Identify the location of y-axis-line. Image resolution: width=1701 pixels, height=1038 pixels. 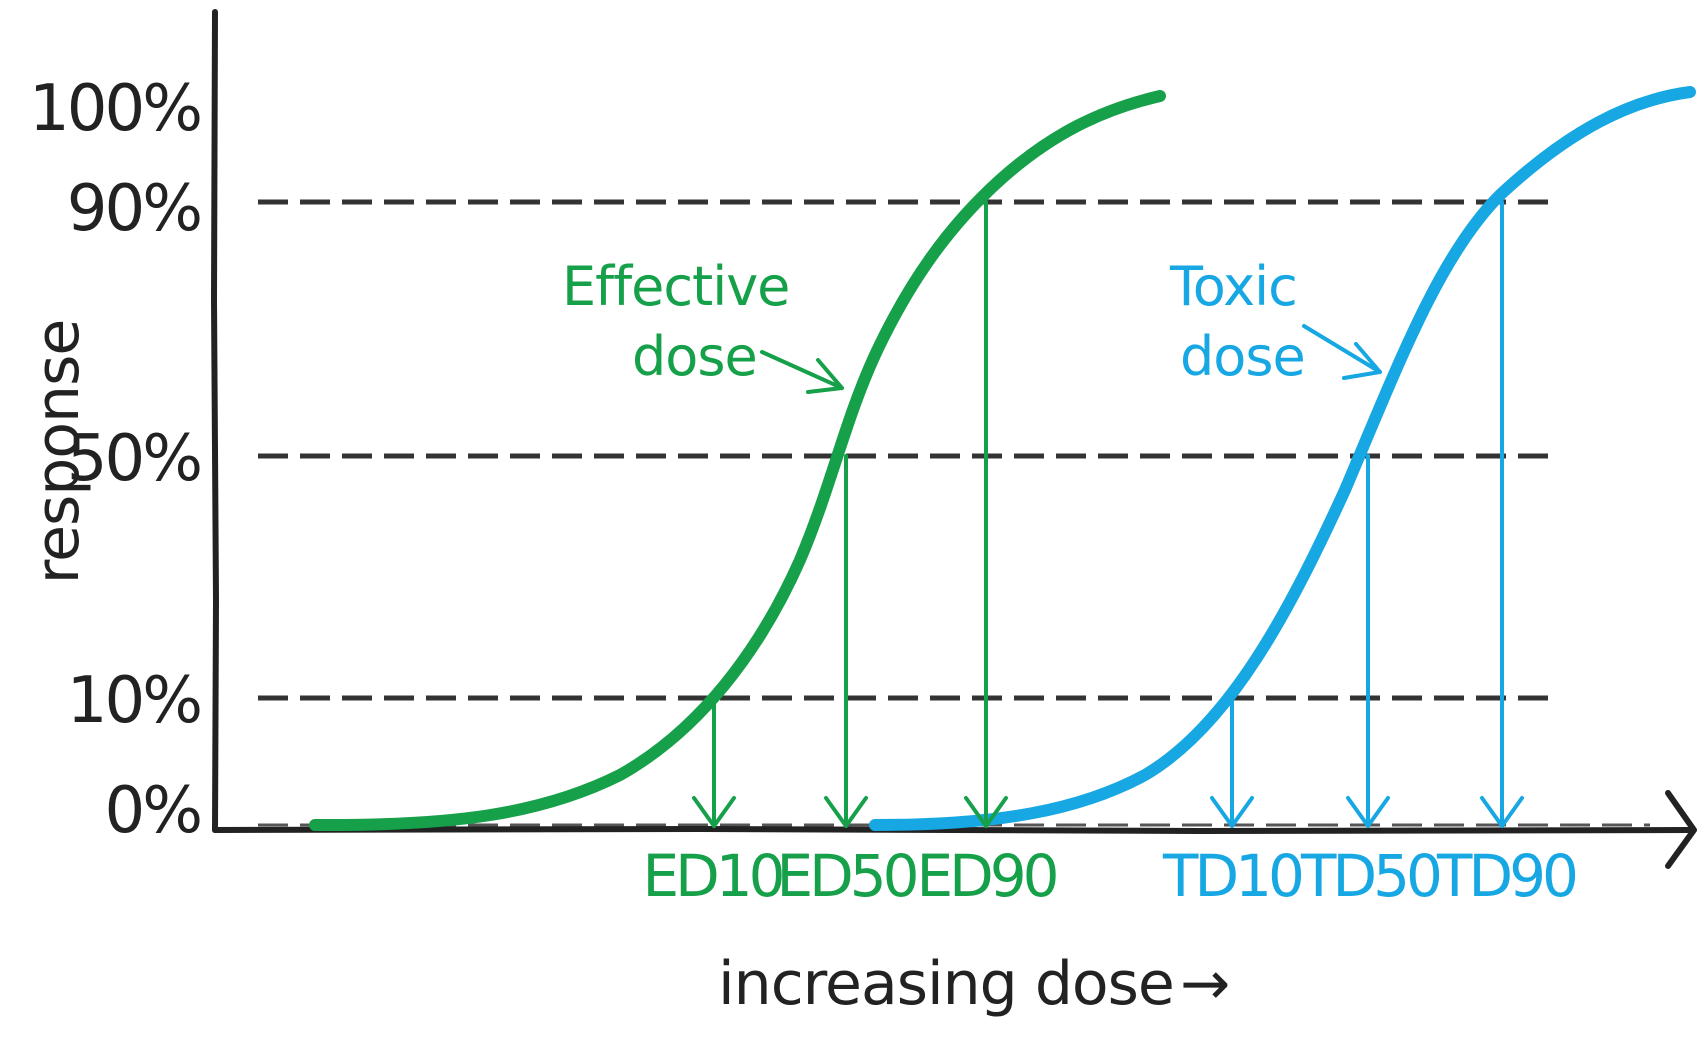
(215, 421).